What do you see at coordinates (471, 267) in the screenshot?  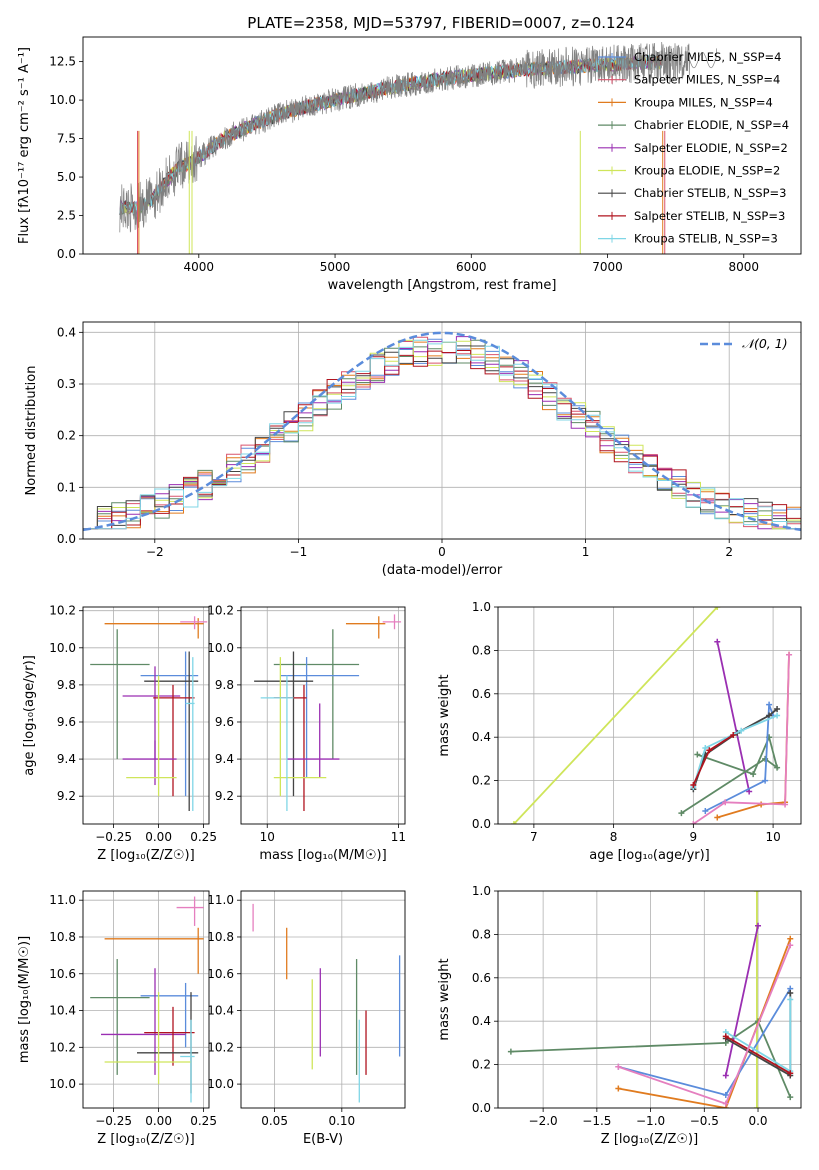 I see `x-tick-label: 6000` at bounding box center [471, 267].